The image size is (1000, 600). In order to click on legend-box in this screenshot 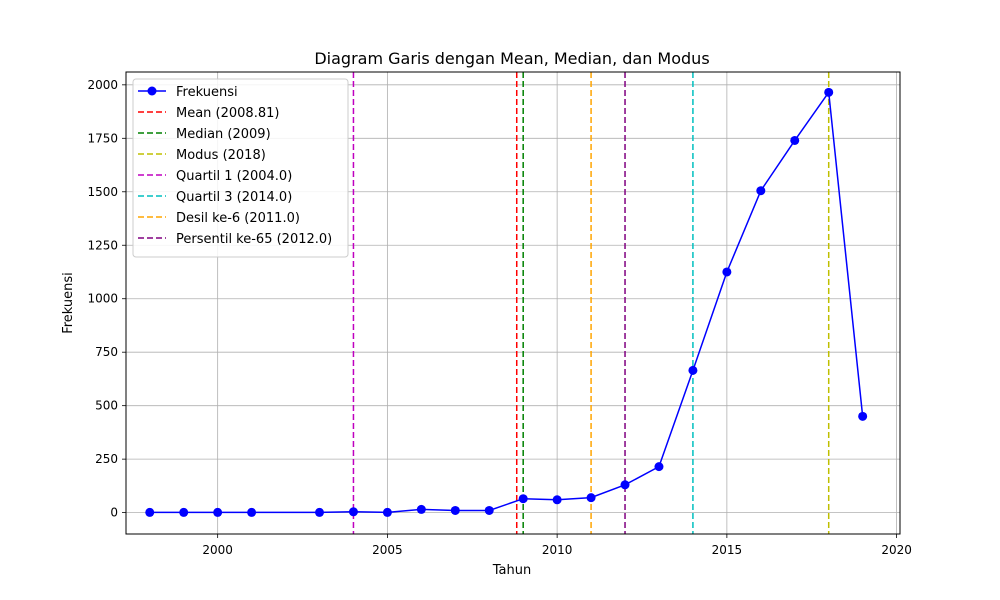, I will do `click(240, 168)`.